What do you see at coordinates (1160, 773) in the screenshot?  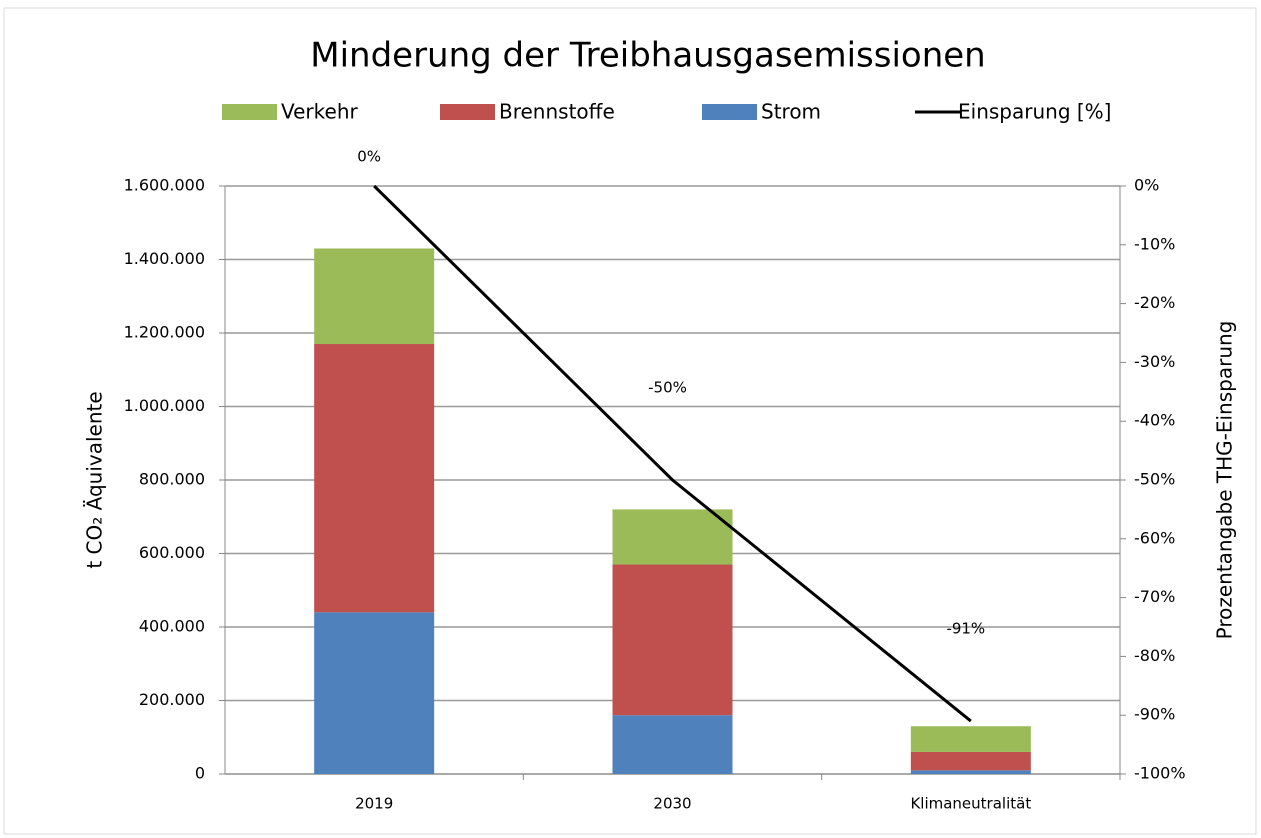 I see `y2-tick-label: -100%` at bounding box center [1160, 773].